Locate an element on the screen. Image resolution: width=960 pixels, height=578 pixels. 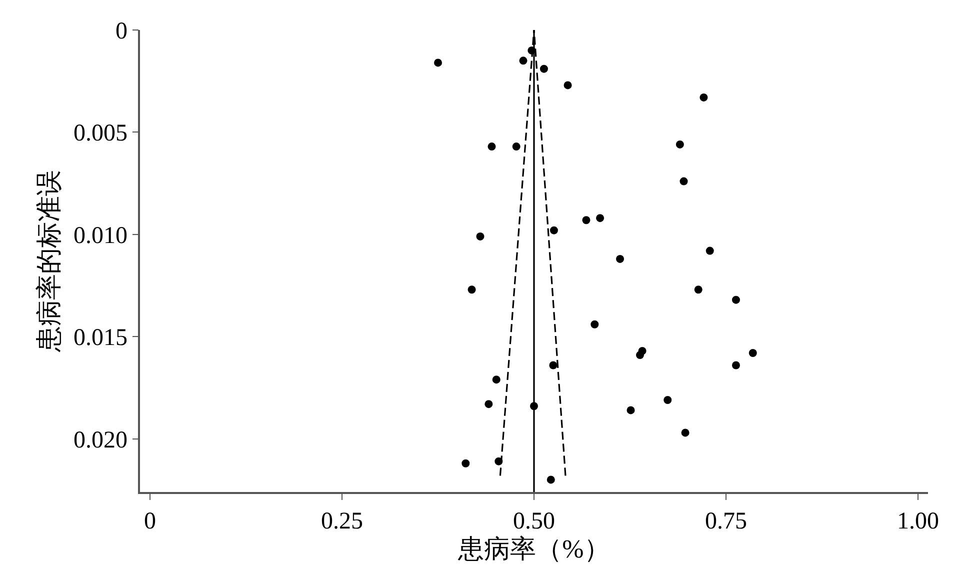
y-tick-label: 0.015 is located at coordinates (100, 338).